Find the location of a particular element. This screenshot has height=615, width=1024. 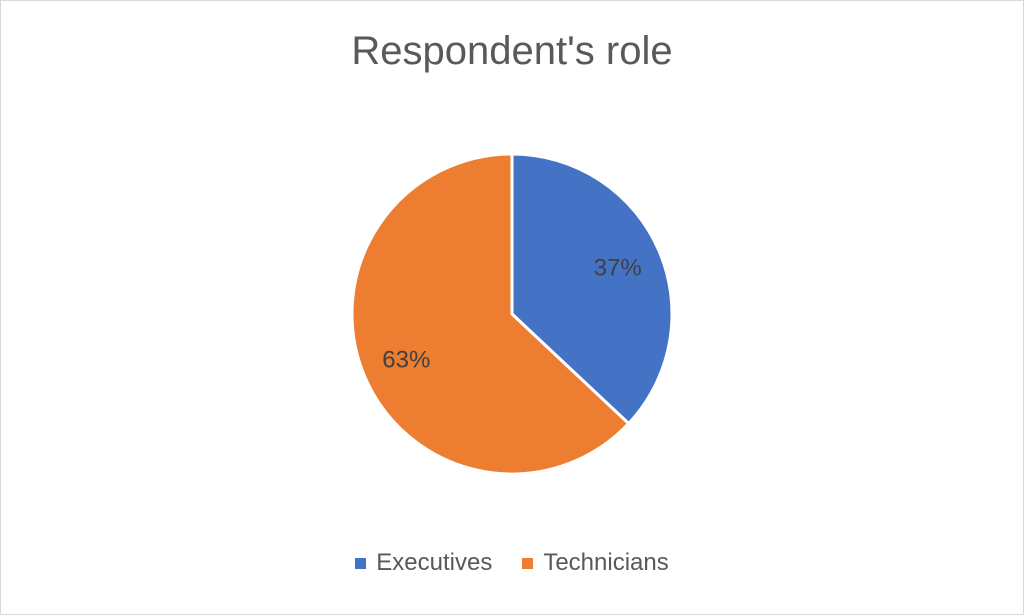

legend-swatch-technicians is located at coordinates (528, 563).